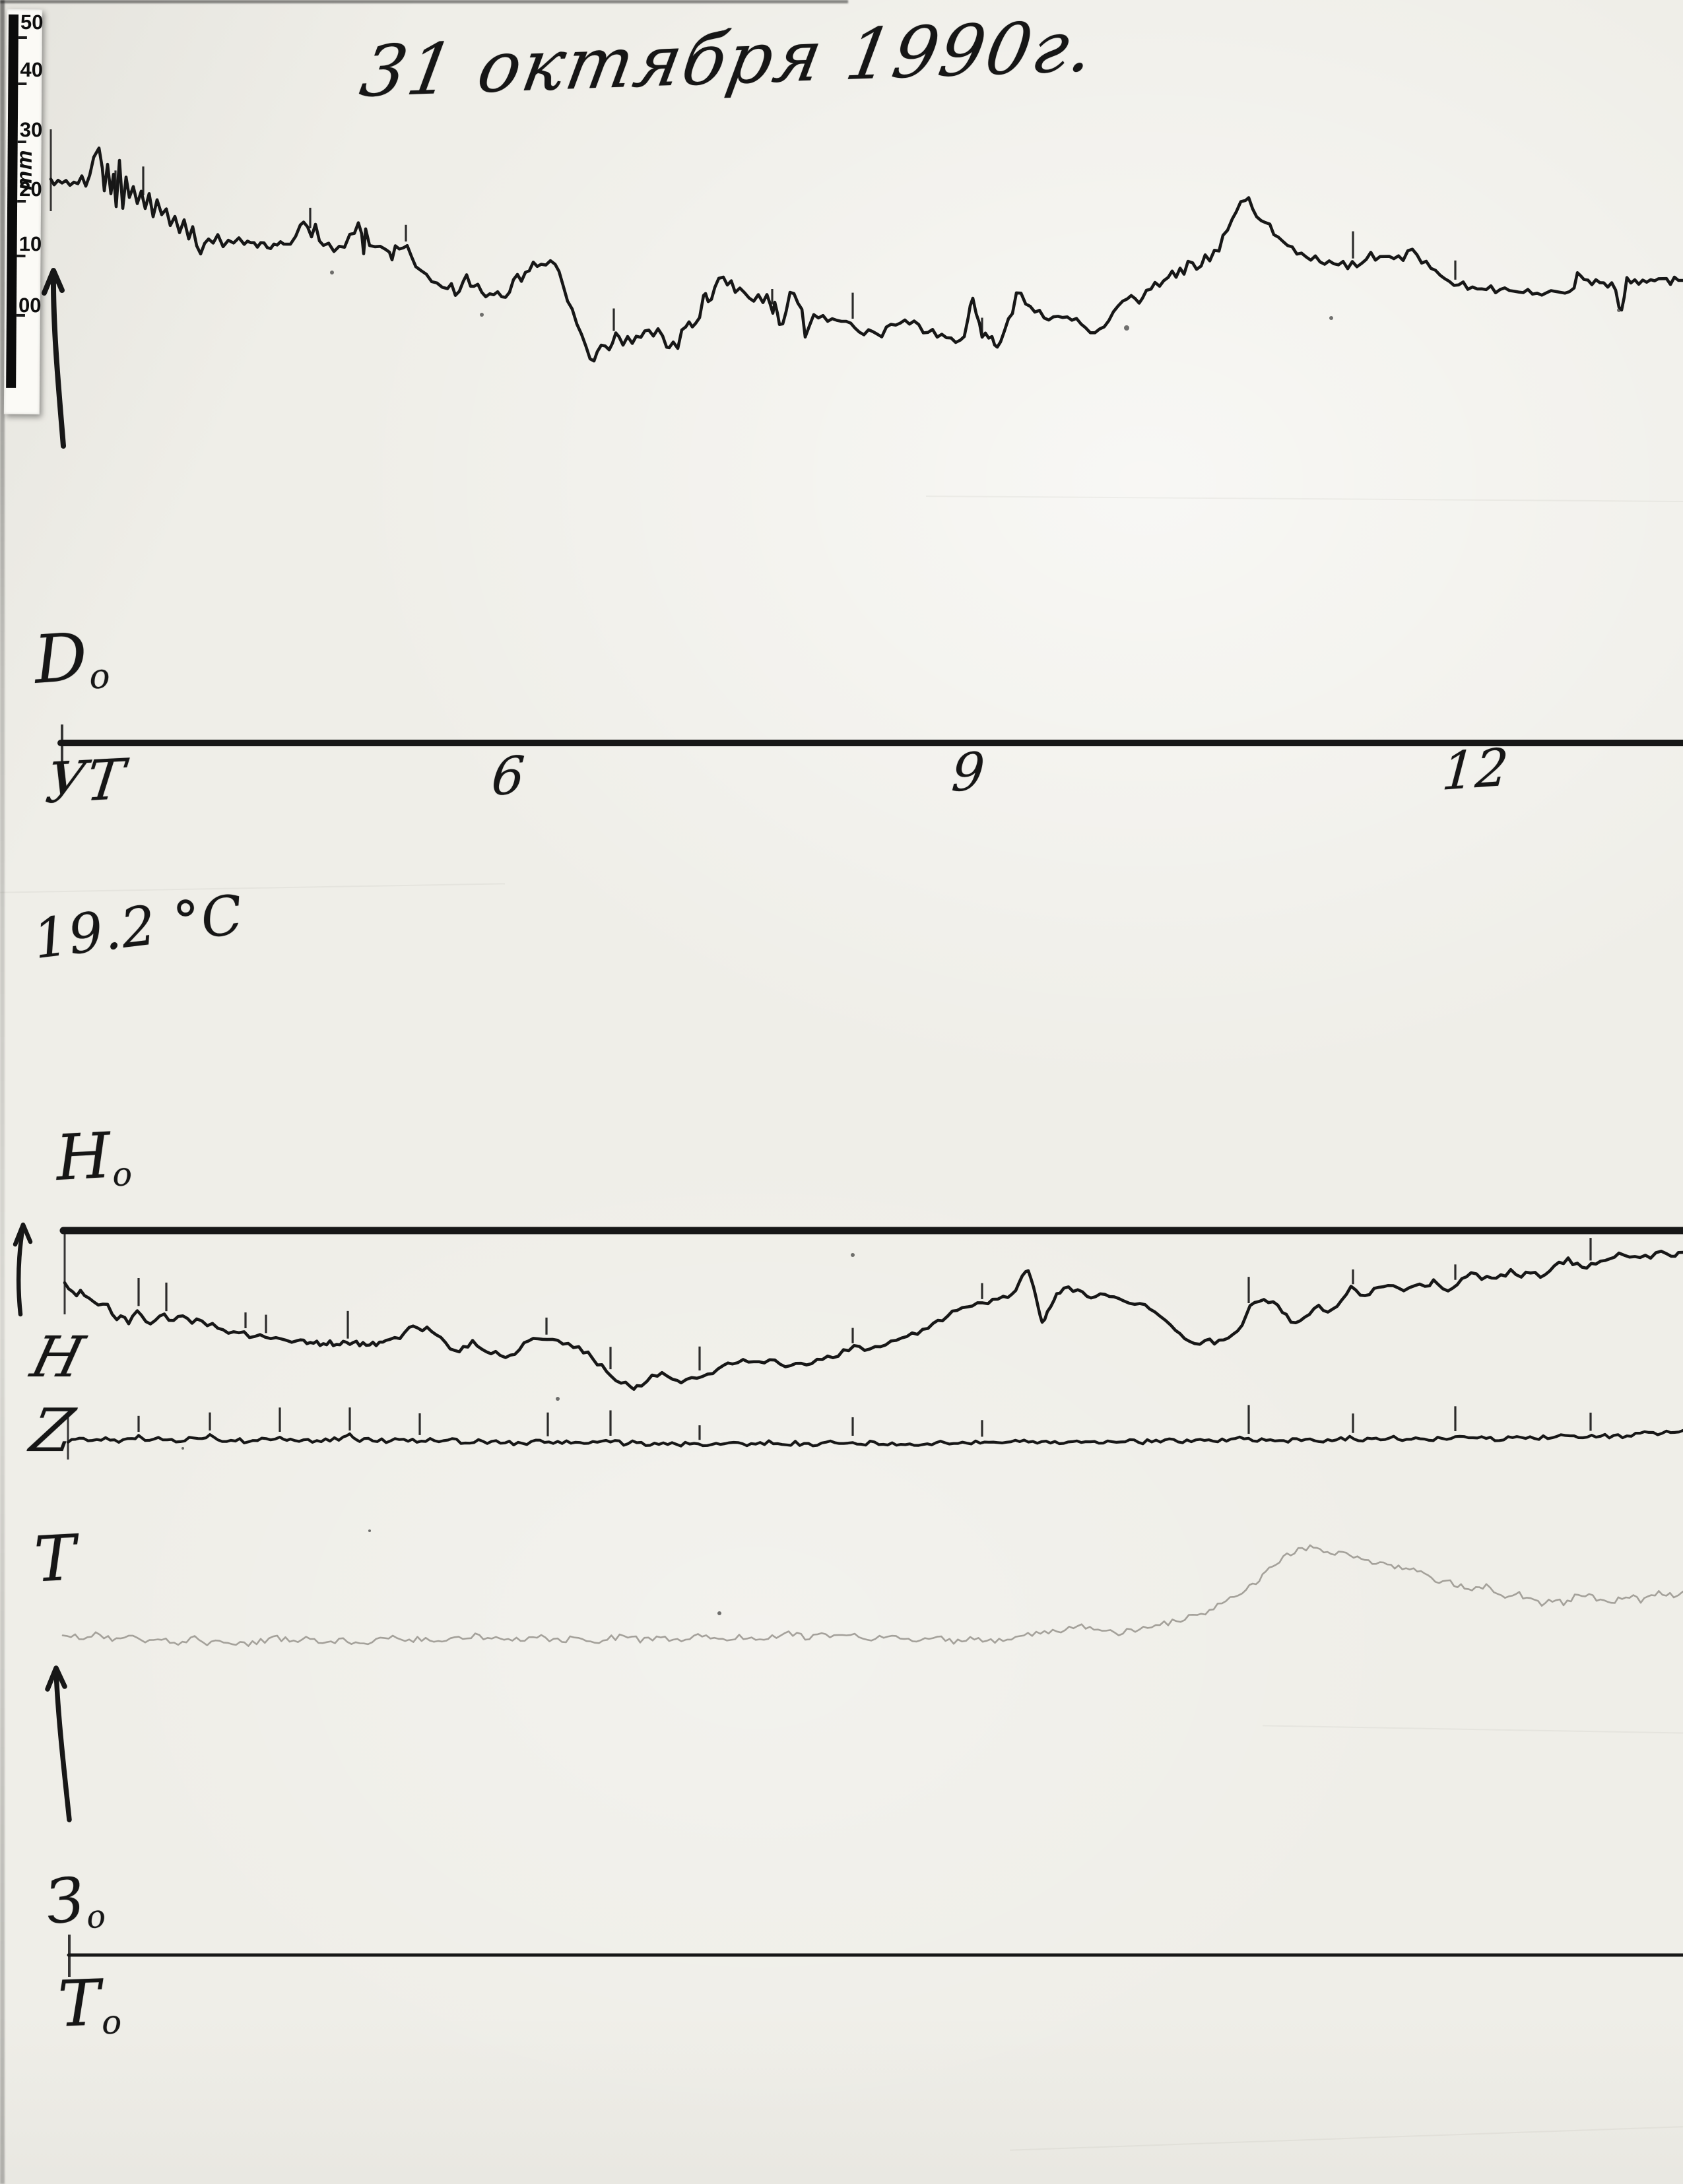  What do you see at coordinates (508, 776) in the screenshot?
I see `hour-label-6: 6` at bounding box center [508, 776].